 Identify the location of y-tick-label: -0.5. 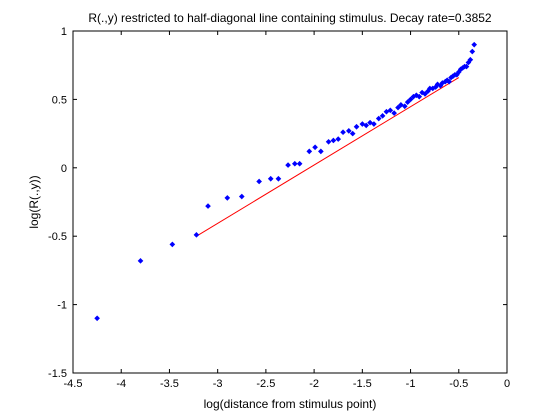
(57, 237).